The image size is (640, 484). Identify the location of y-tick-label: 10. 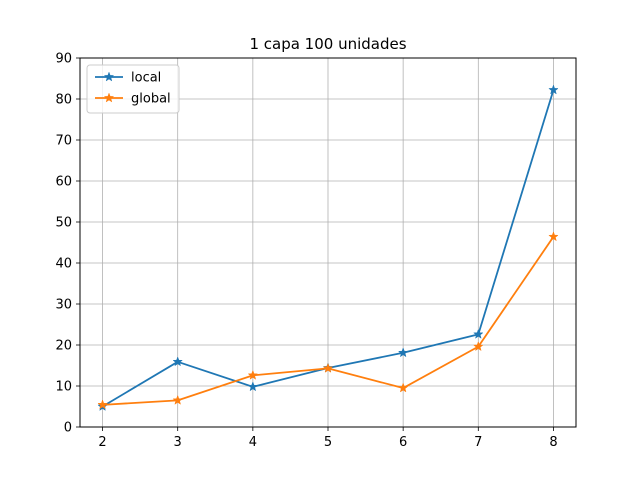
(63, 387).